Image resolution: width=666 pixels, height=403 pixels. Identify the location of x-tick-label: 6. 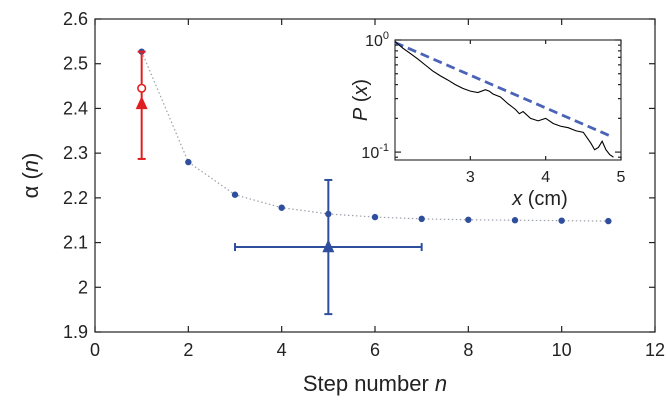
(375, 350).